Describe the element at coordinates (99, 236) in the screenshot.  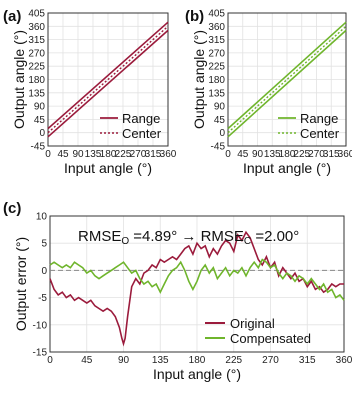
I see `rmse-prefix: RMSE` at that location.